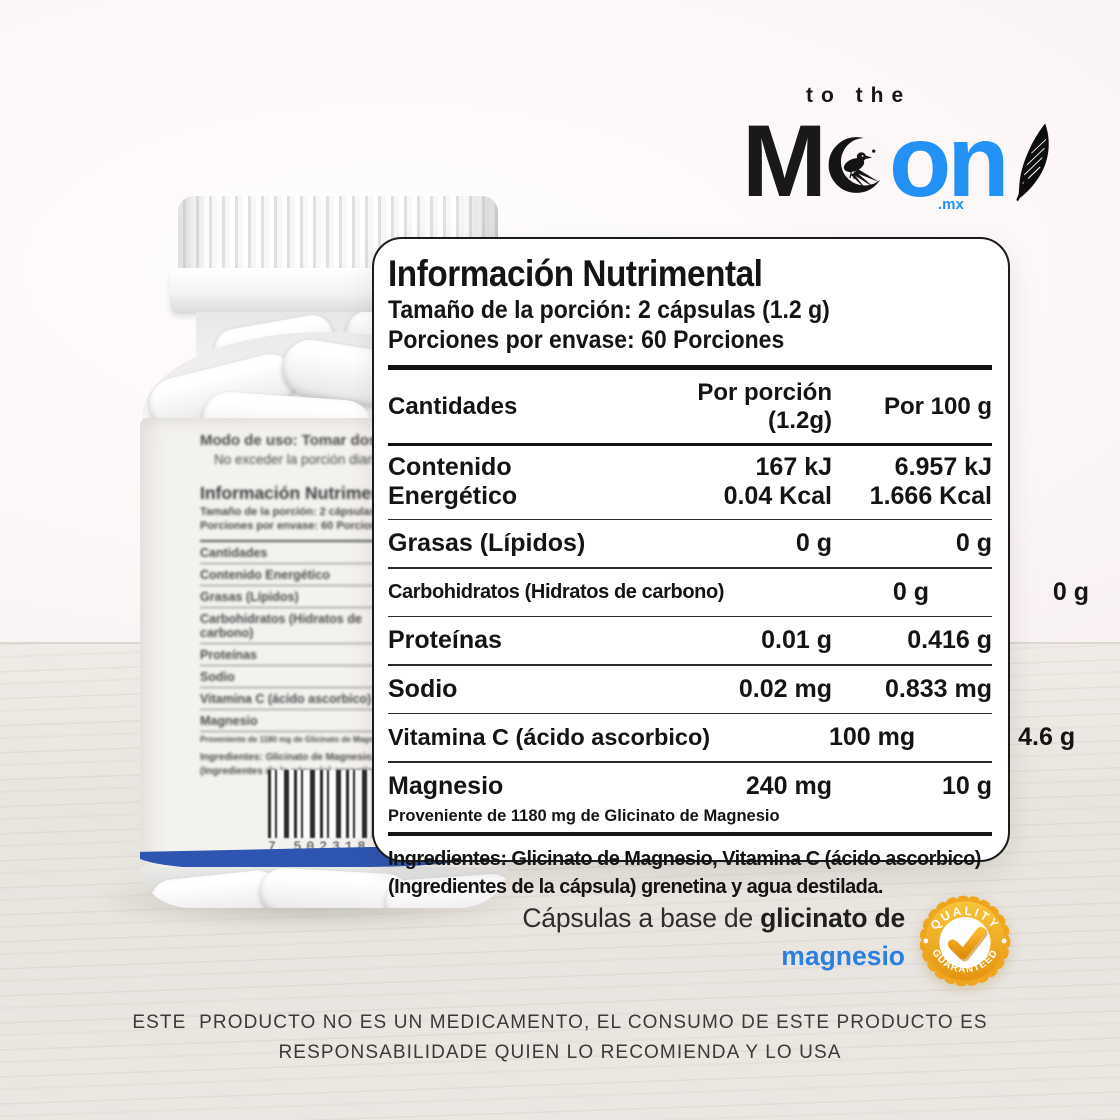 This screenshot has width=1120, height=1120. I want to click on servings-per-container: Porciones por envase: 60 Porciones, so click(586, 340).